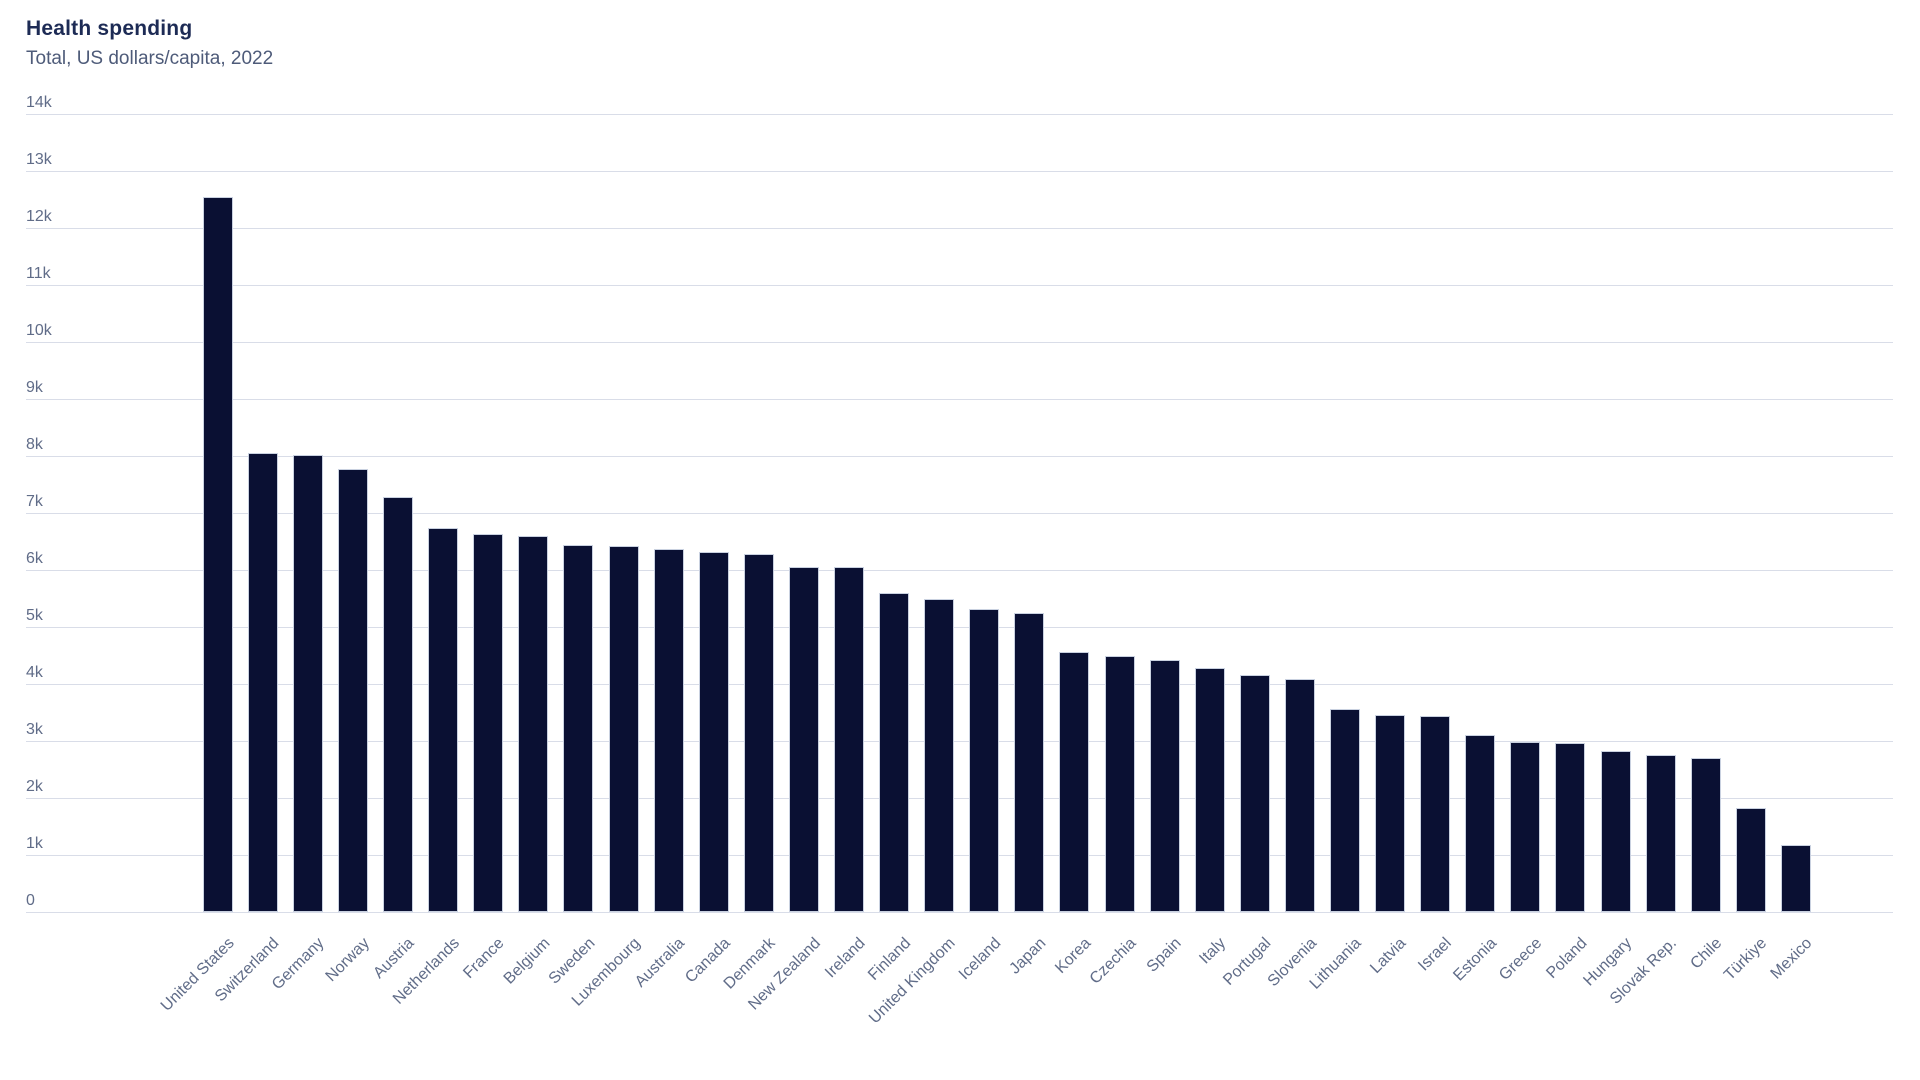 The height and width of the screenshot is (1080, 1920). Describe the element at coordinates (347, 960) in the screenshot. I see `x-axis-label-norway: Norway` at that location.